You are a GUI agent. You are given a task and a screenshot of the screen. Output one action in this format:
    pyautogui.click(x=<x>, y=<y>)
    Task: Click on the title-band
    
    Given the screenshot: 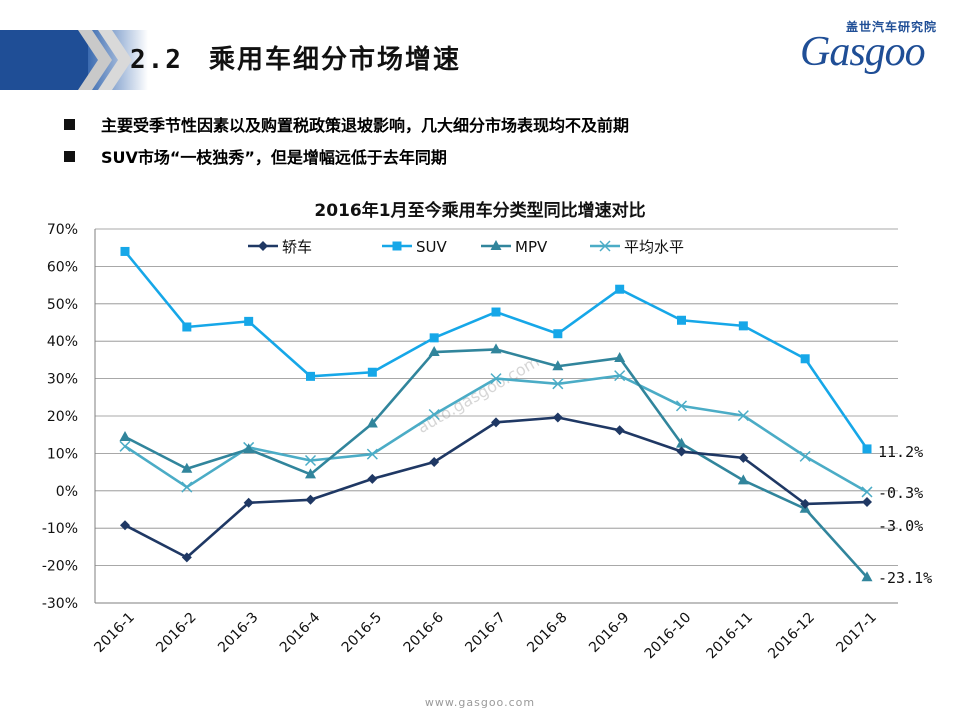 What is the action you would take?
    pyautogui.click(x=44, y=60)
    